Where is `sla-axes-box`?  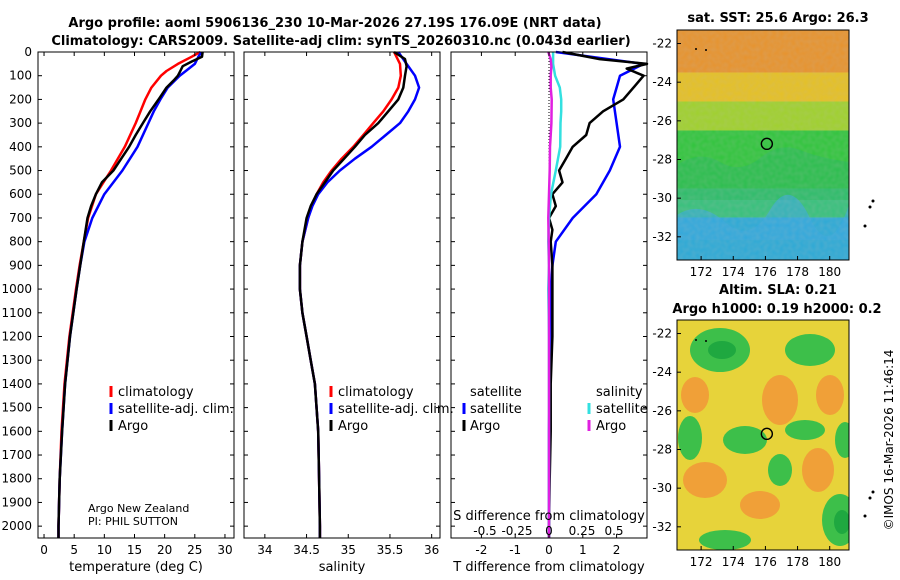 sla-axes-box is located at coordinates (763, 435).